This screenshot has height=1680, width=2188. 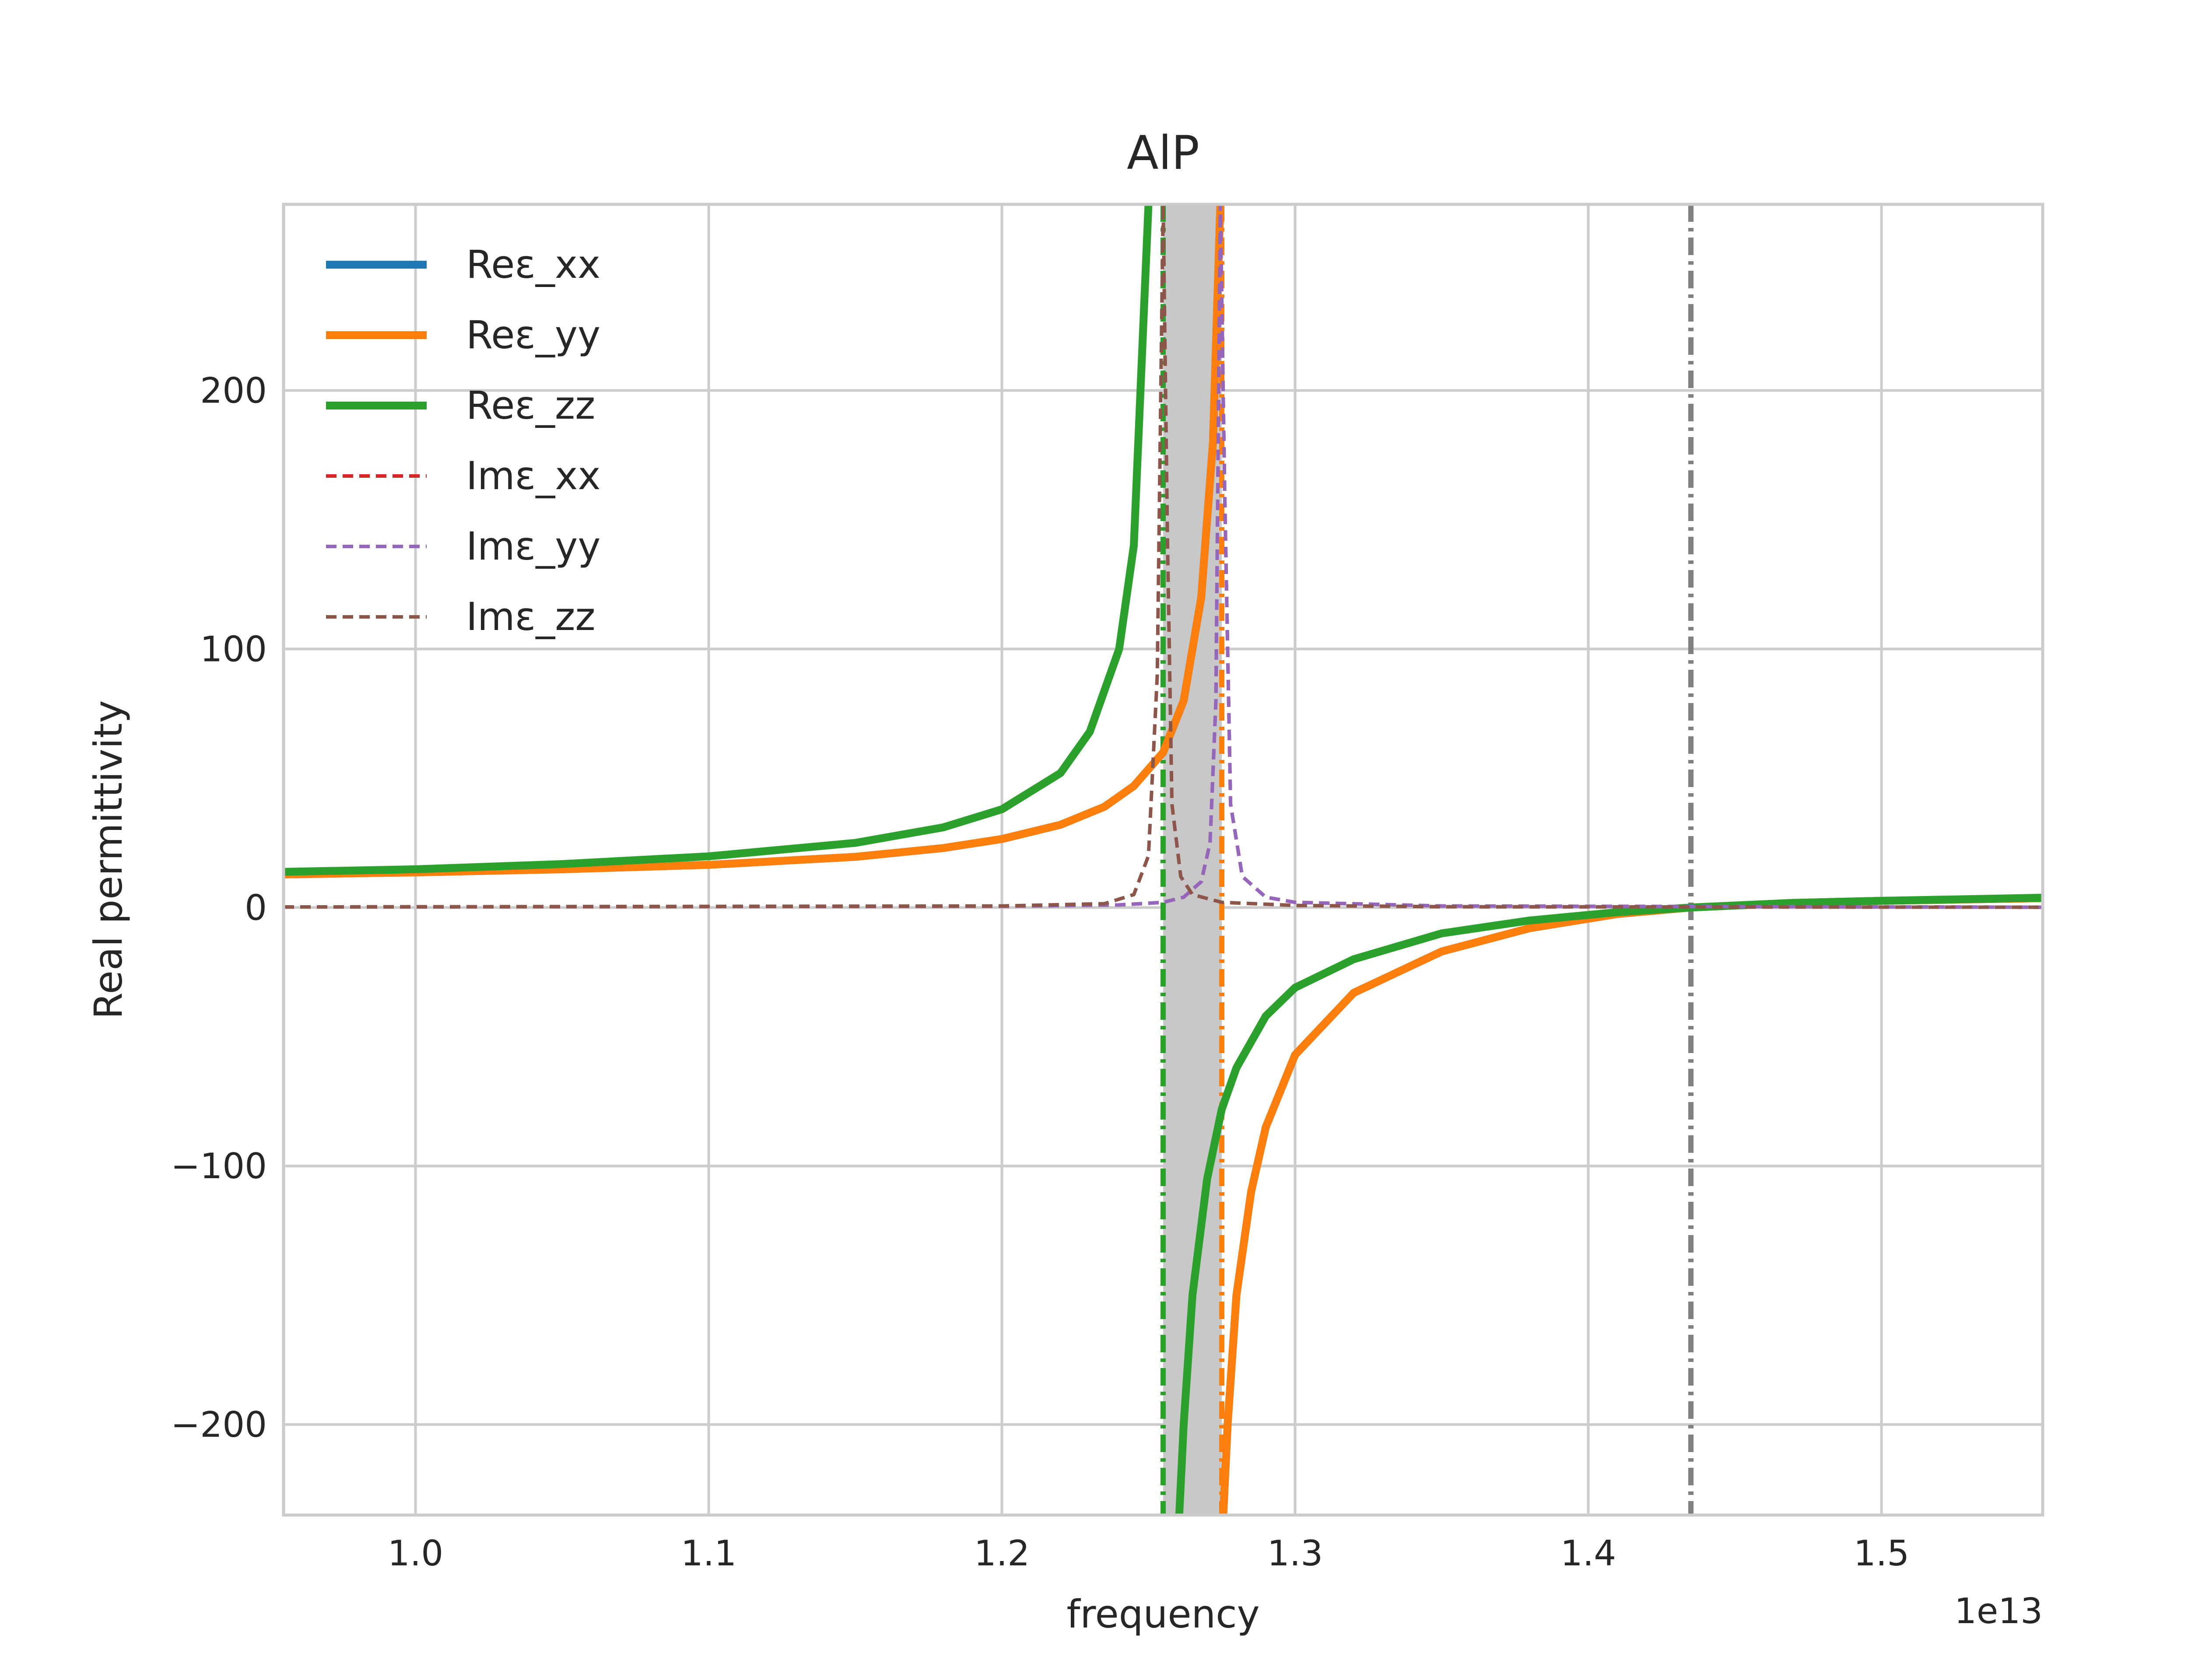 I want to click on legend-label-4: Imε_yy, so click(x=533, y=546).